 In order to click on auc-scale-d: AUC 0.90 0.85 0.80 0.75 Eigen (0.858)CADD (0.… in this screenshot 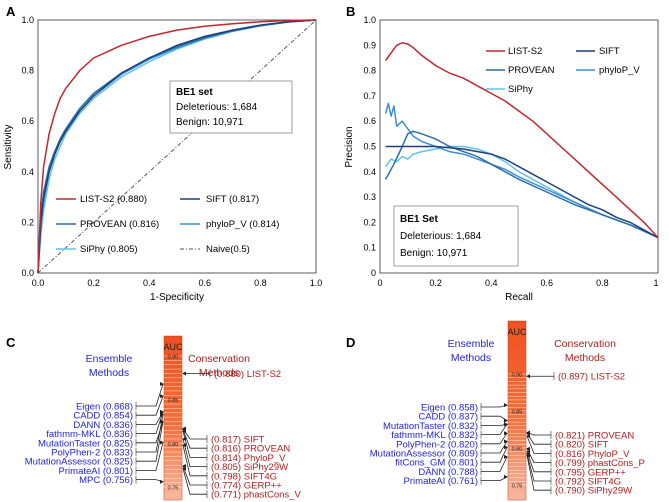, I will do `click(507, 410)`.